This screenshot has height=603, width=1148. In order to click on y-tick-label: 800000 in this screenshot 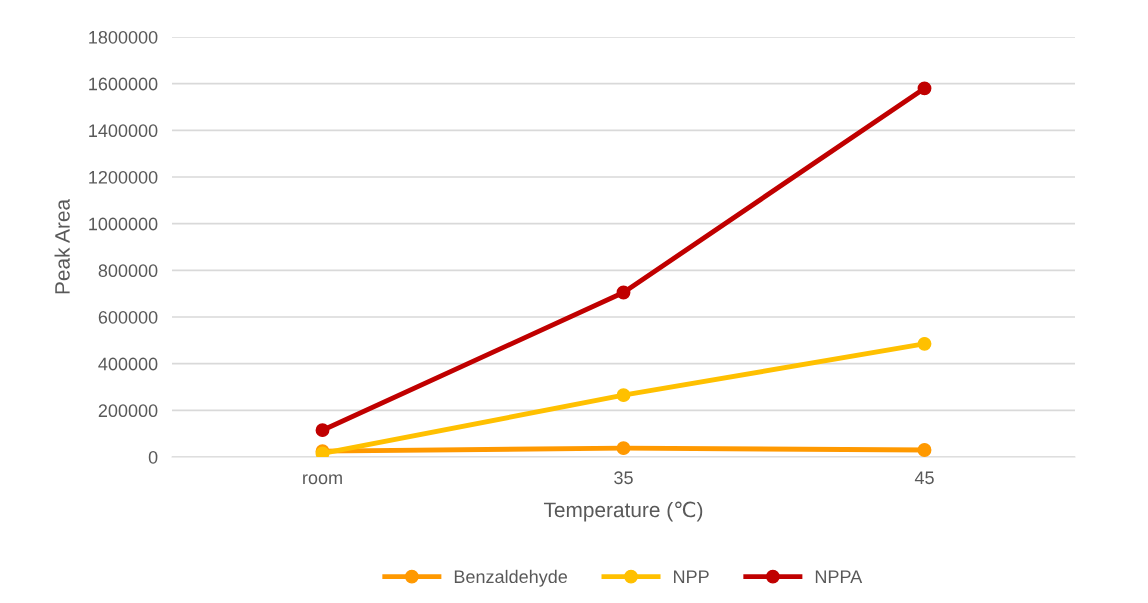, I will do `click(128, 271)`.